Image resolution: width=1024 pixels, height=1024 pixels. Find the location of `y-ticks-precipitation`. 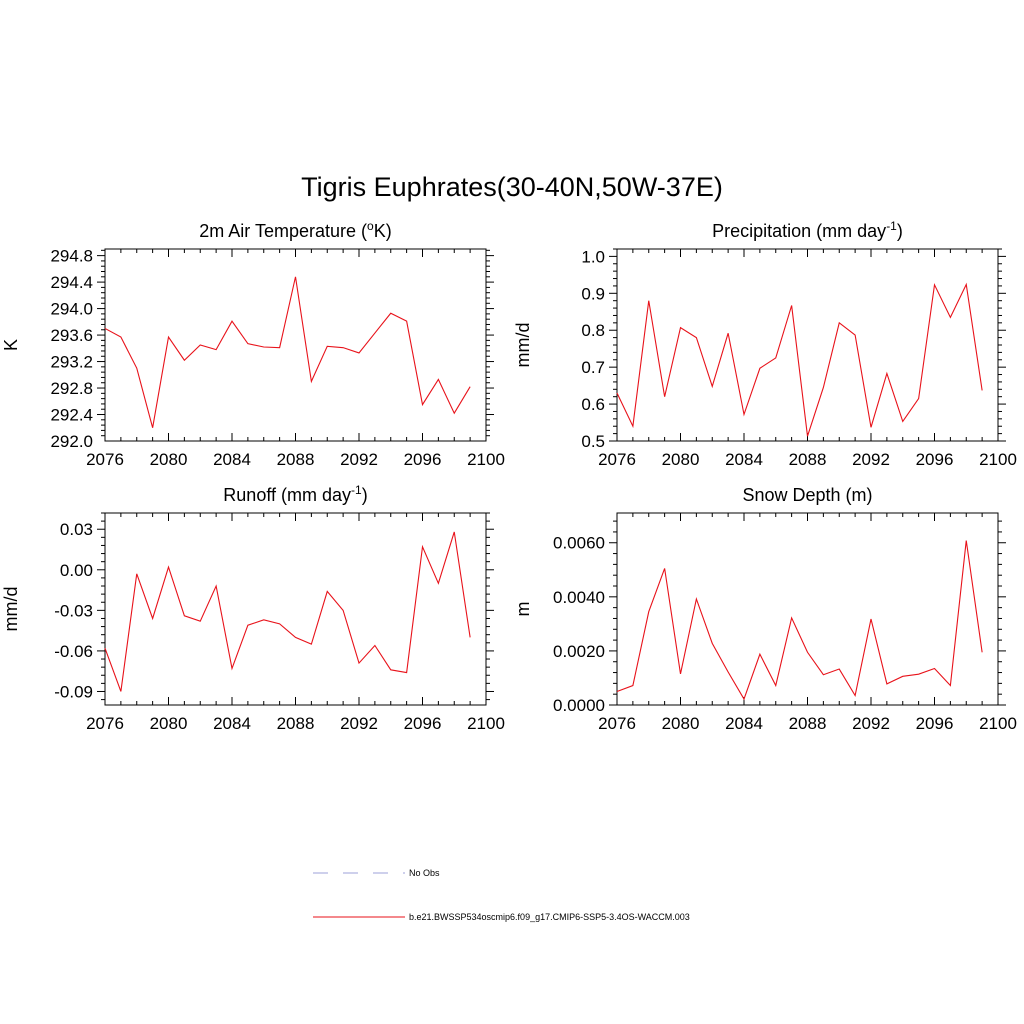

y-ticks-precipitation is located at coordinates (807, 345).